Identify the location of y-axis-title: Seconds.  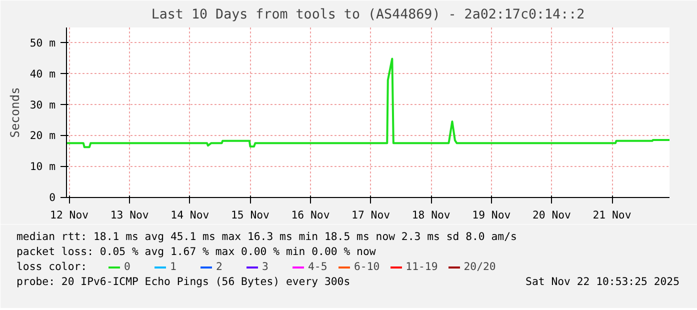
(15, 112).